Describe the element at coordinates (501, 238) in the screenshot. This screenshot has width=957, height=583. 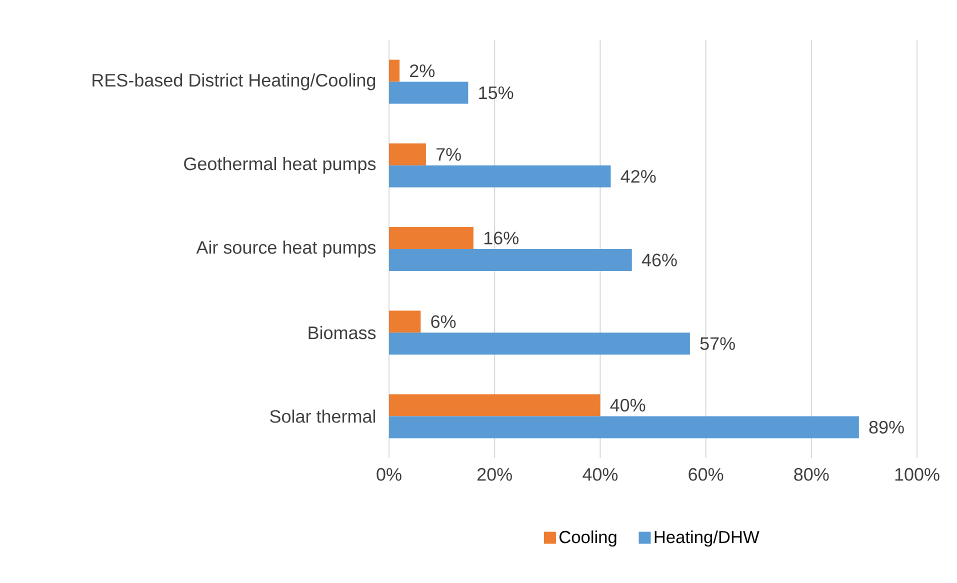
I see `data-label: 16%` at that location.